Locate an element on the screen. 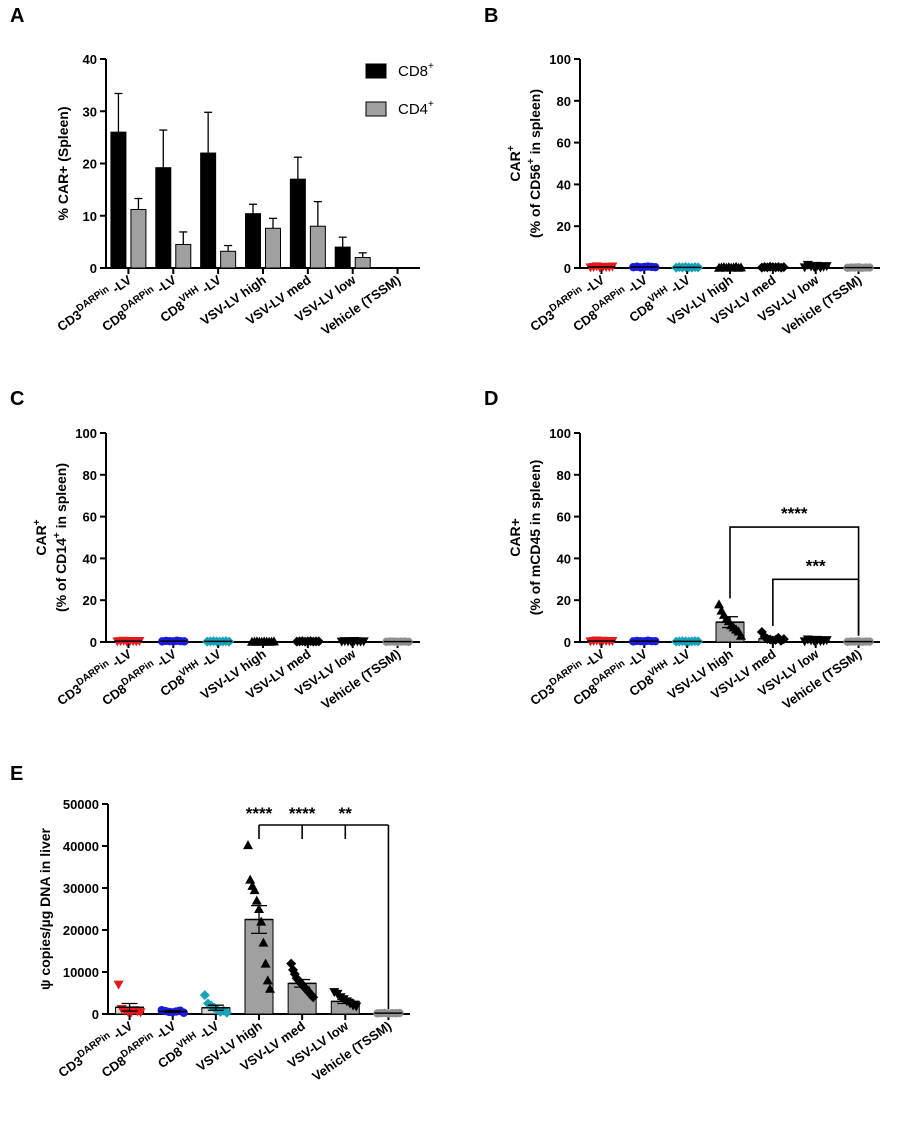 The width and height of the screenshot is (902, 1125). panel-letter-d: D is located at coordinates (491, 399).